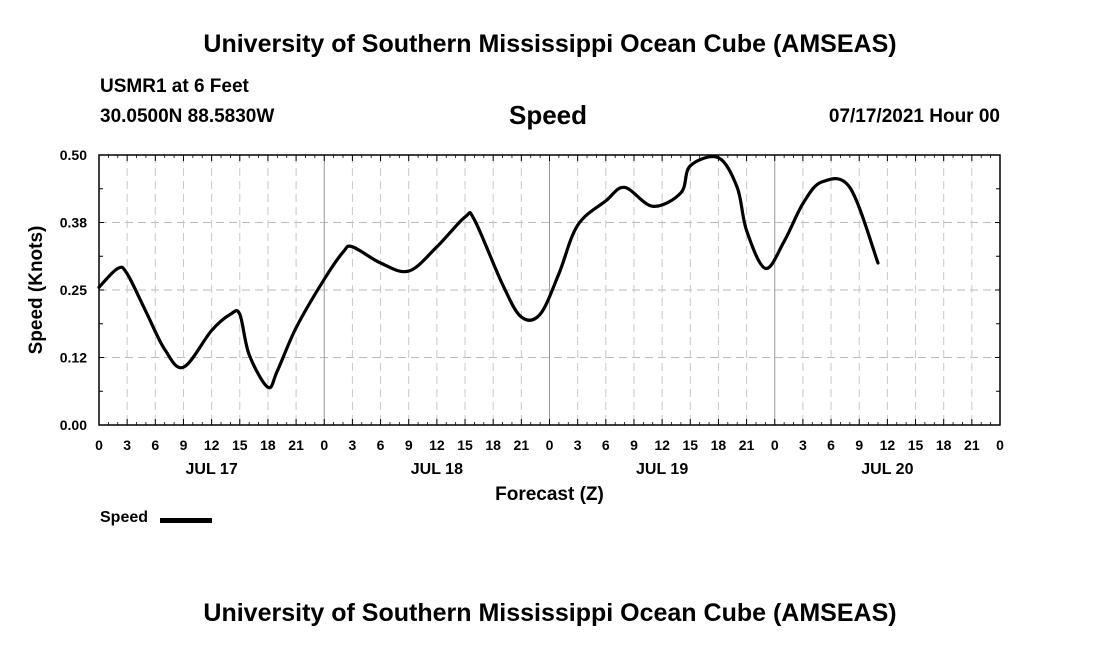  I want to click on x-axis-label: Forecast (Z), so click(549, 494).